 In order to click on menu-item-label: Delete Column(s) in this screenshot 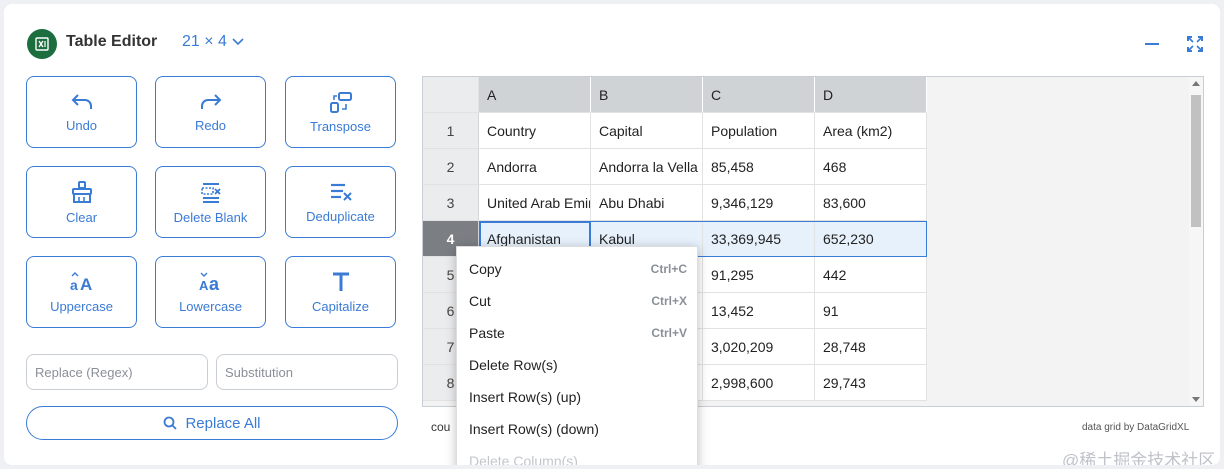, I will do `click(523, 459)`.